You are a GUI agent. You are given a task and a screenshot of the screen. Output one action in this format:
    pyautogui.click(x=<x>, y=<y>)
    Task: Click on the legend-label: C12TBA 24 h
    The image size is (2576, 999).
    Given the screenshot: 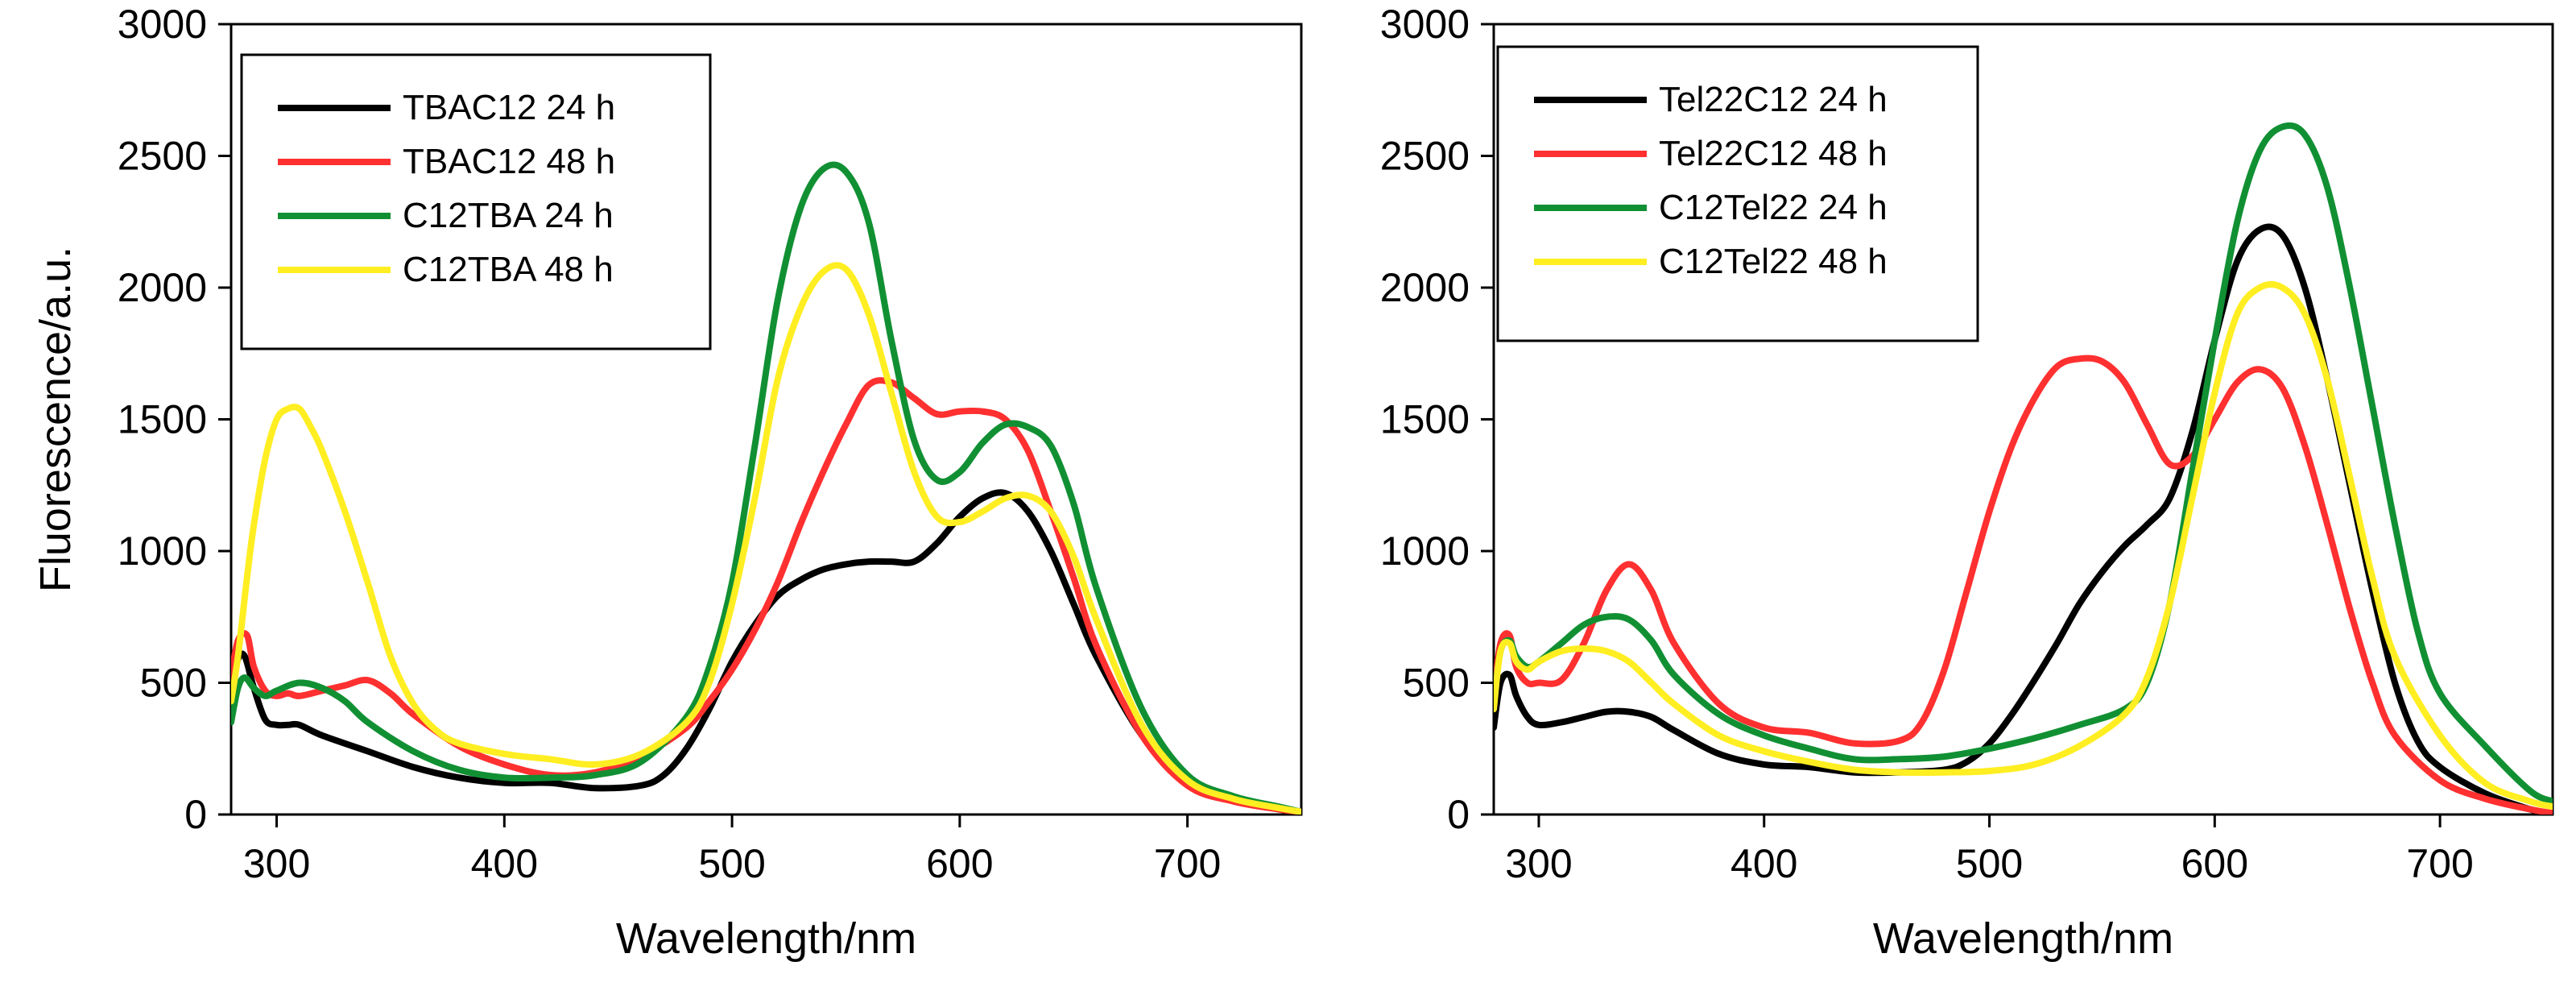 What is the action you would take?
    pyautogui.click(x=508, y=215)
    